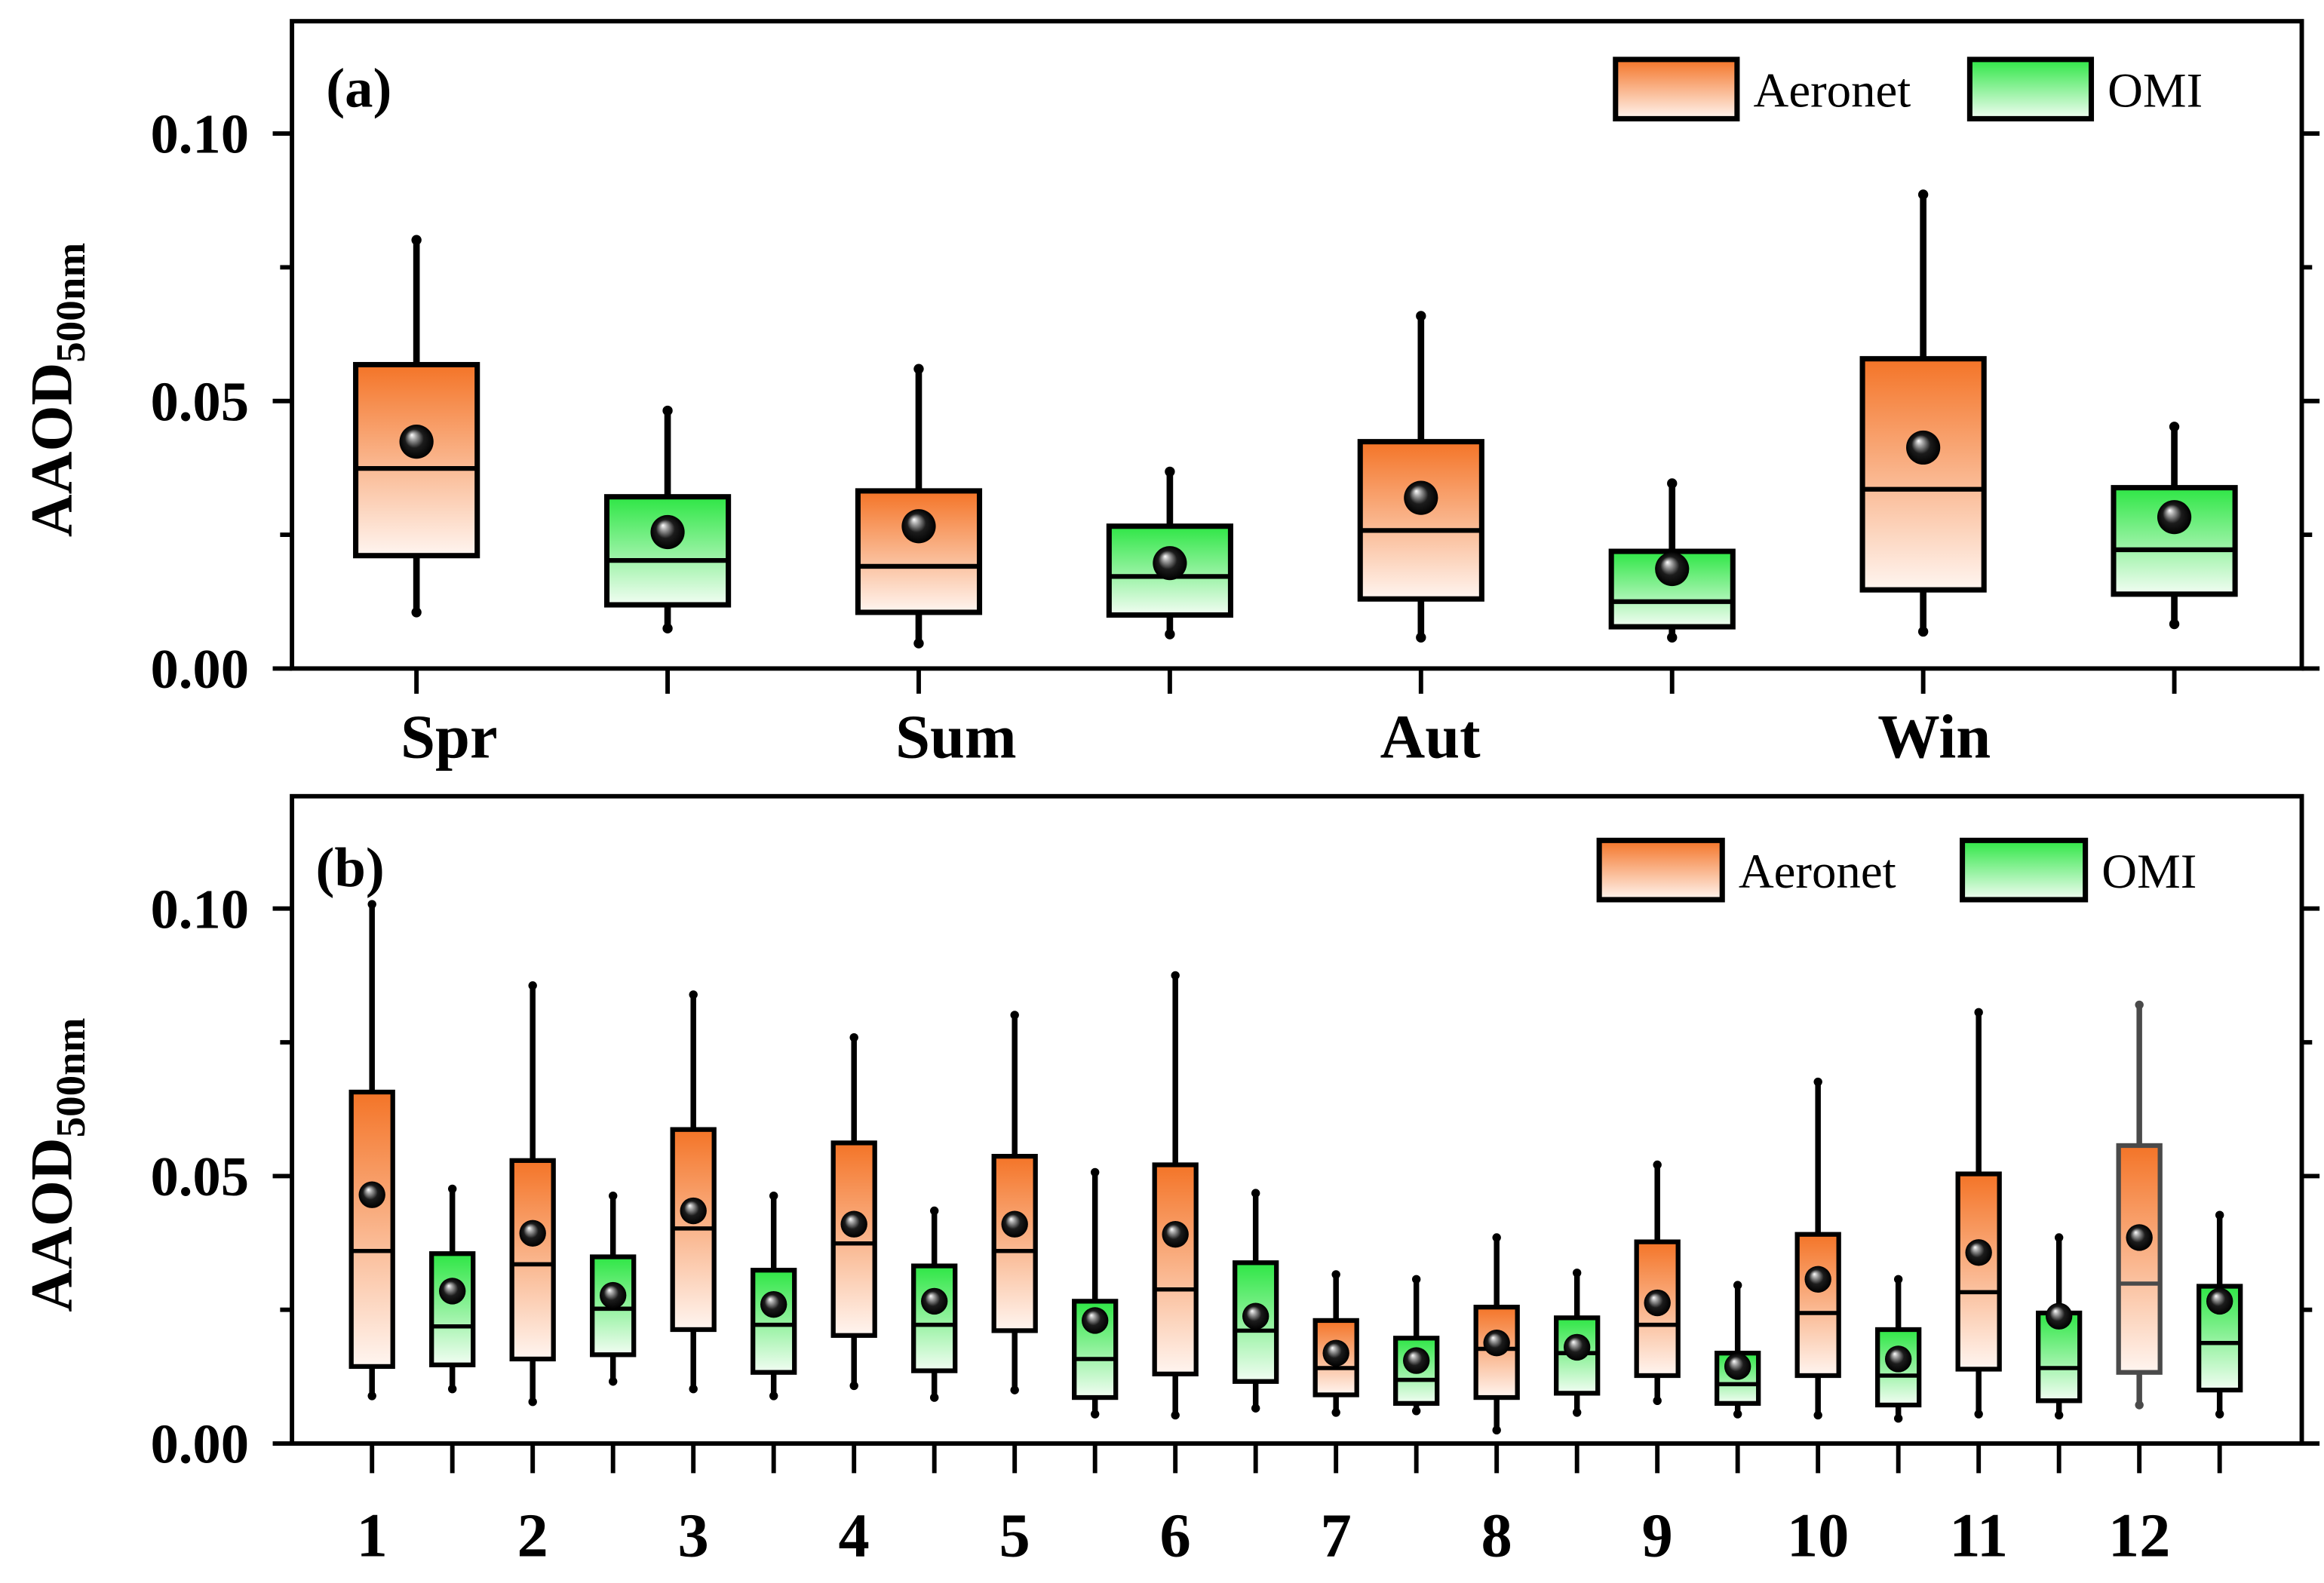 The height and width of the screenshot is (1583, 2324). Describe the element at coordinates (1737, 1366) in the screenshot. I see `panel-b-omi-9-mean-marker` at that location.